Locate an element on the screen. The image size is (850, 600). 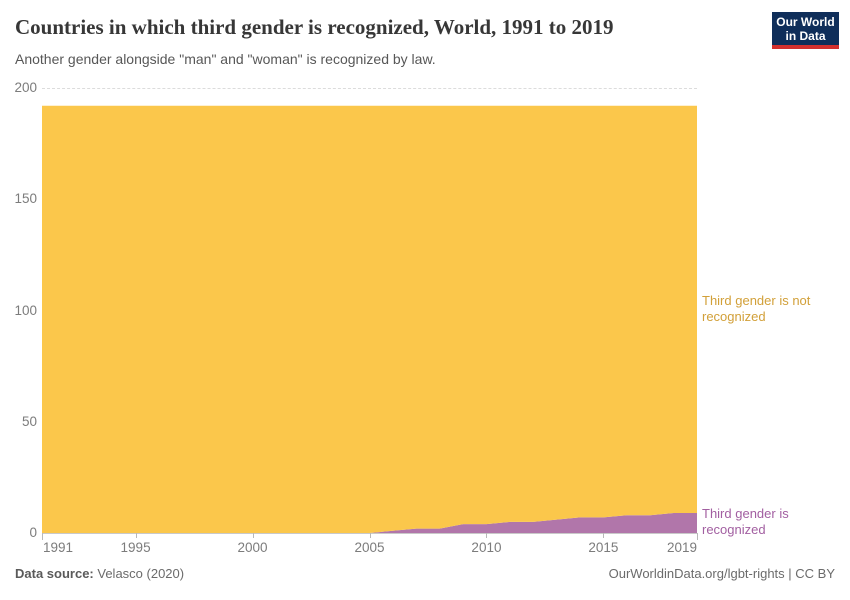
x-tick-2019 is located at coordinates (697, 536).